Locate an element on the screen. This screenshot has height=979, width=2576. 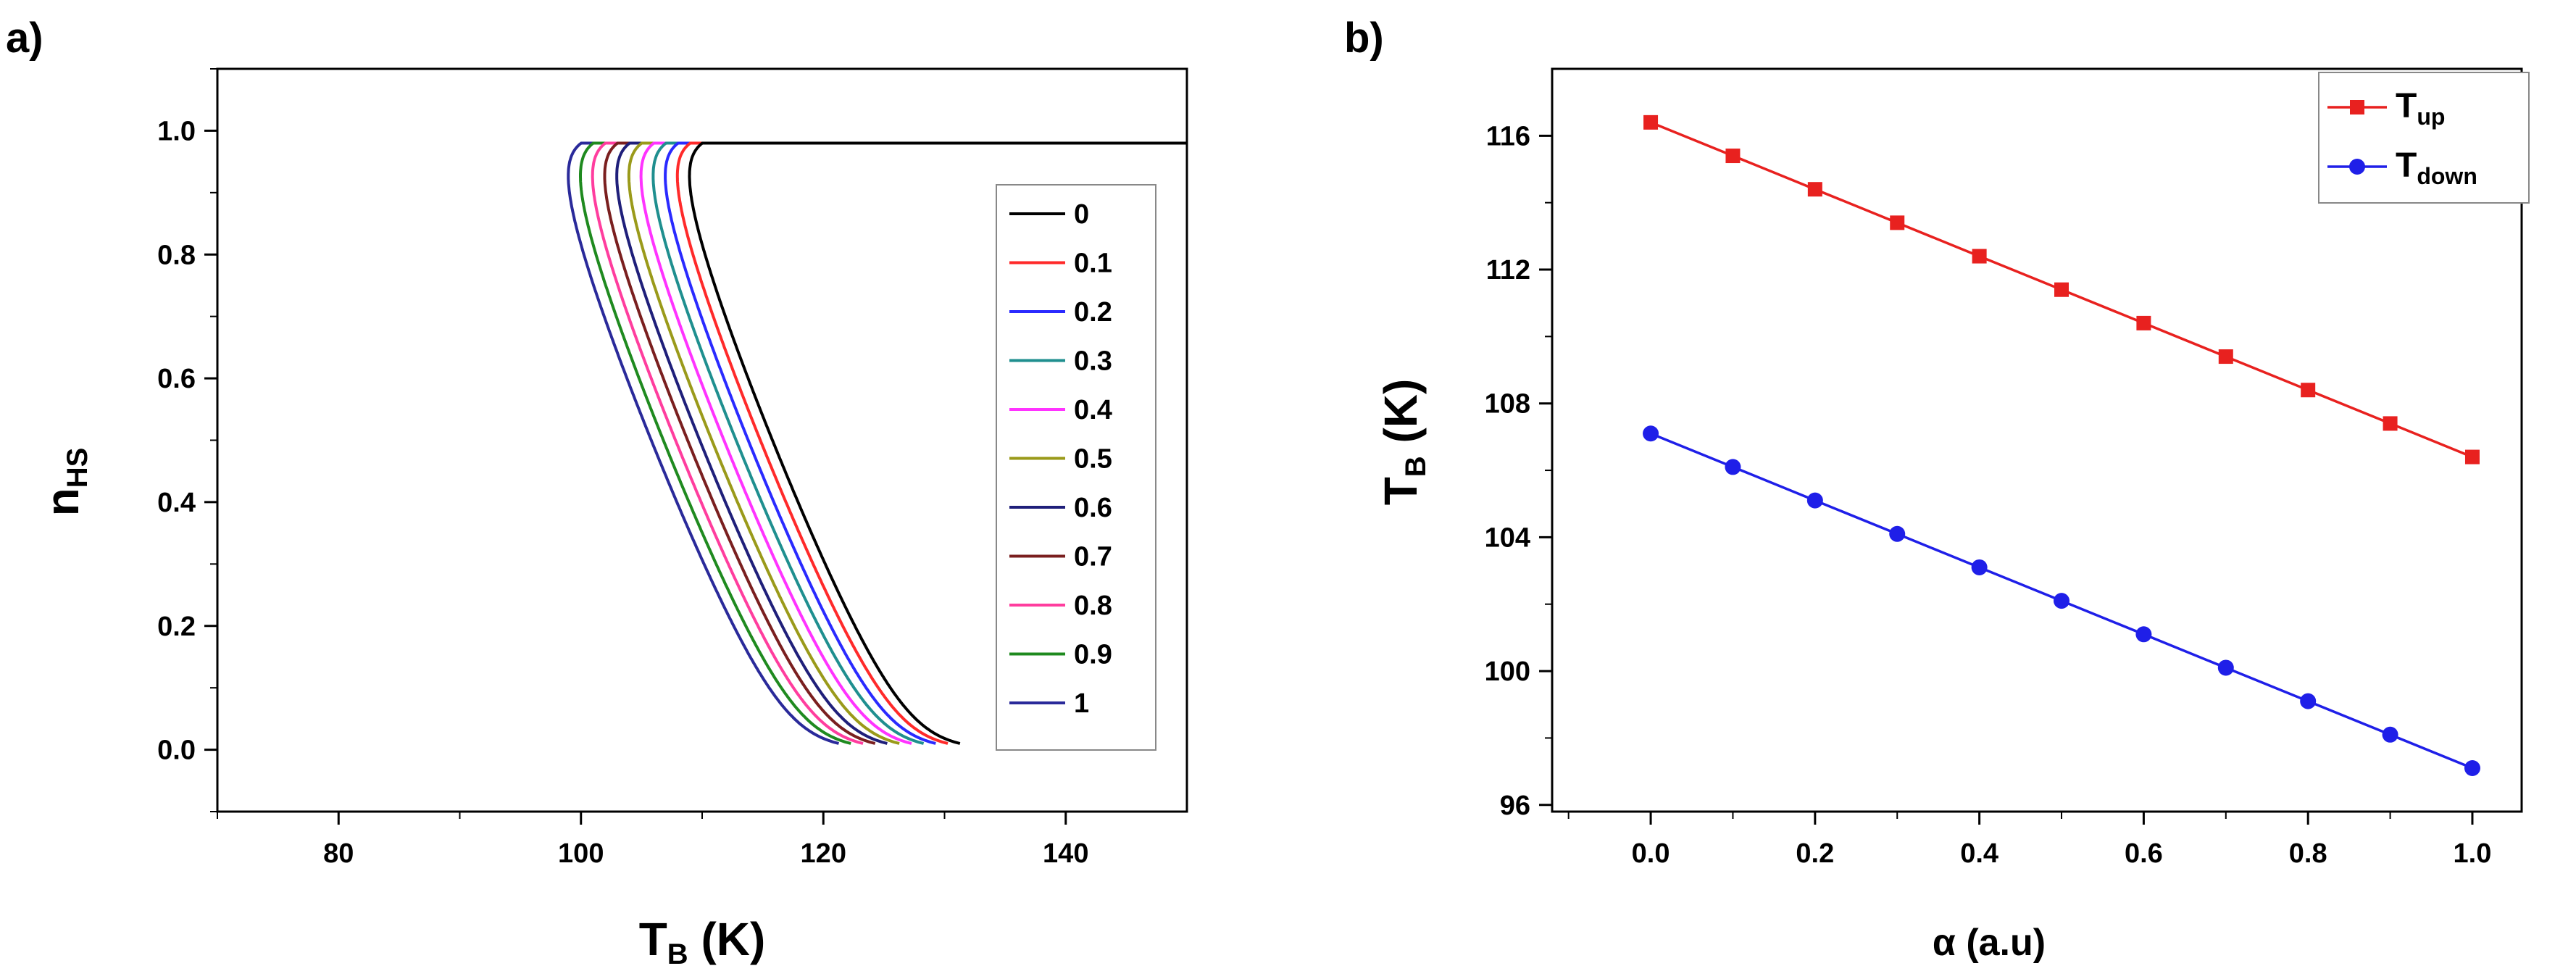
legend-b: Tup Tdown is located at coordinates (2424, 138).